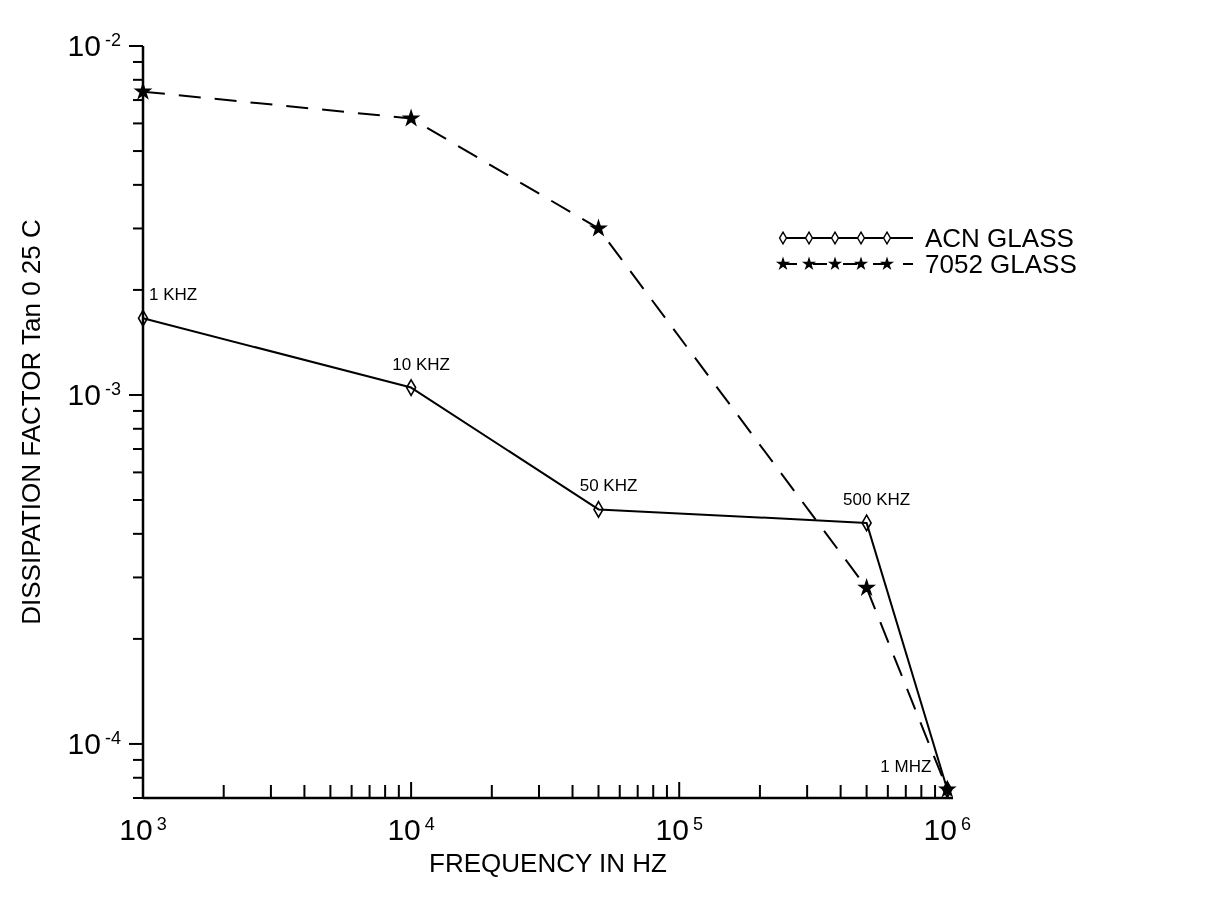  Describe the element at coordinates (906, 766) in the screenshot. I see `annotation: 1 MHZ` at that location.